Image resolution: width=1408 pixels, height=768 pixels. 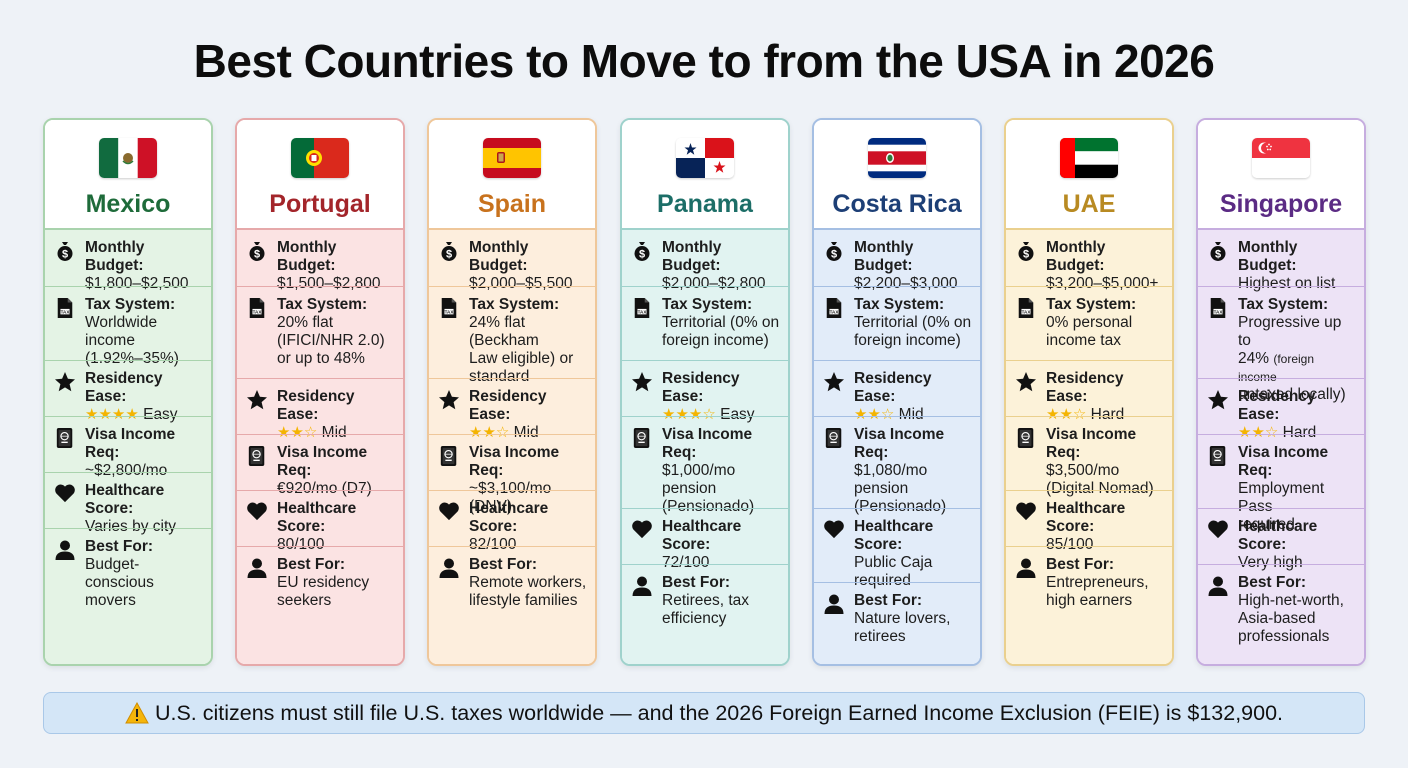 I want to click on residency-value: ★★★★ Easy, so click(x=144, y=415).